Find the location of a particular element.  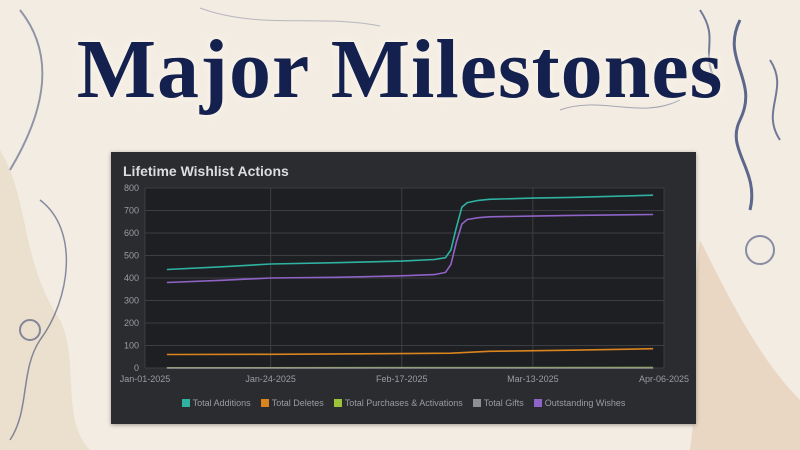

series-line-total-additions is located at coordinates (410, 232).